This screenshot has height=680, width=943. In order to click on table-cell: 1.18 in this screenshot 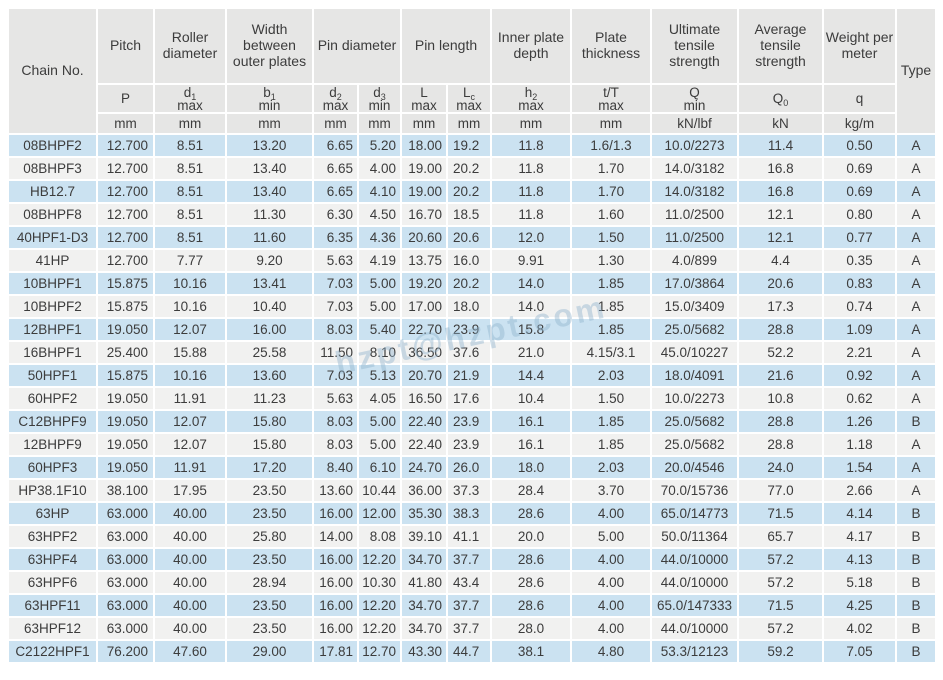, I will do `click(859, 444)`.